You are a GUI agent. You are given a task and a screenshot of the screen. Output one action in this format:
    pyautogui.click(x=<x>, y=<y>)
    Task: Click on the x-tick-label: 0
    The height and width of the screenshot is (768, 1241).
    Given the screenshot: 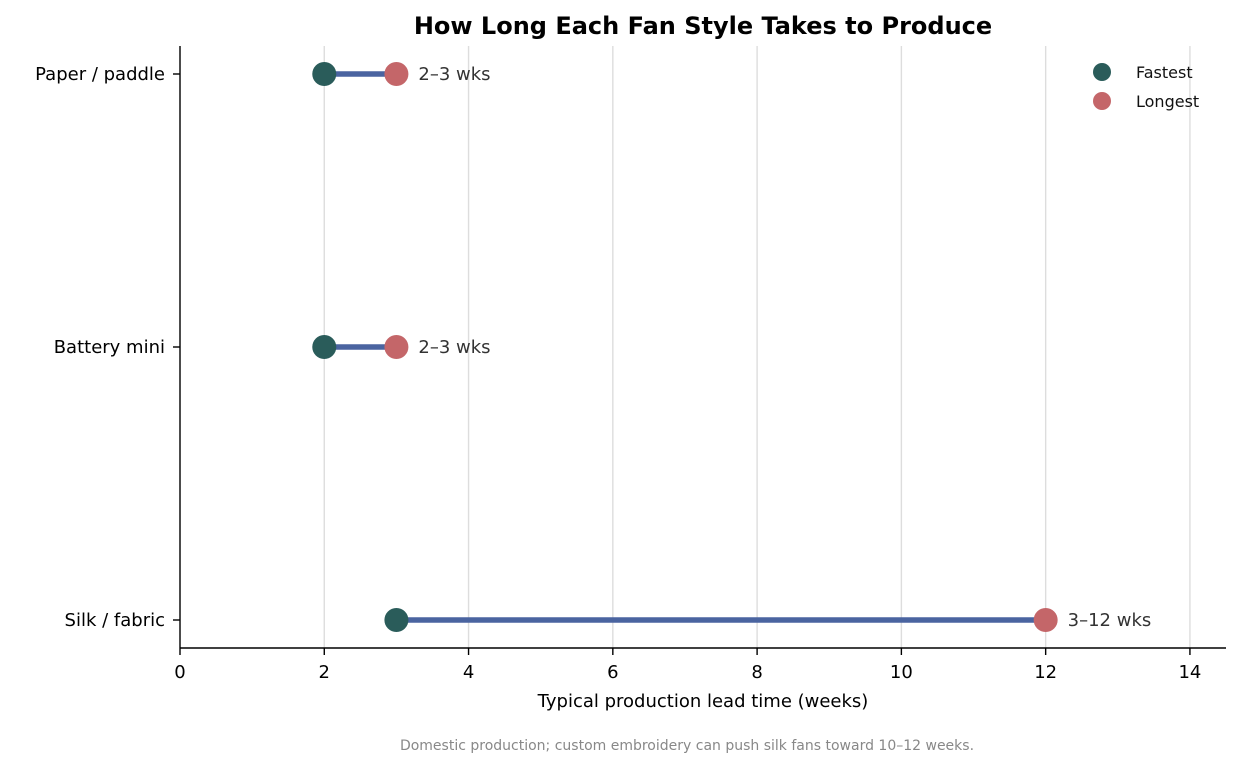 What is the action you would take?
    pyautogui.click(x=179, y=672)
    